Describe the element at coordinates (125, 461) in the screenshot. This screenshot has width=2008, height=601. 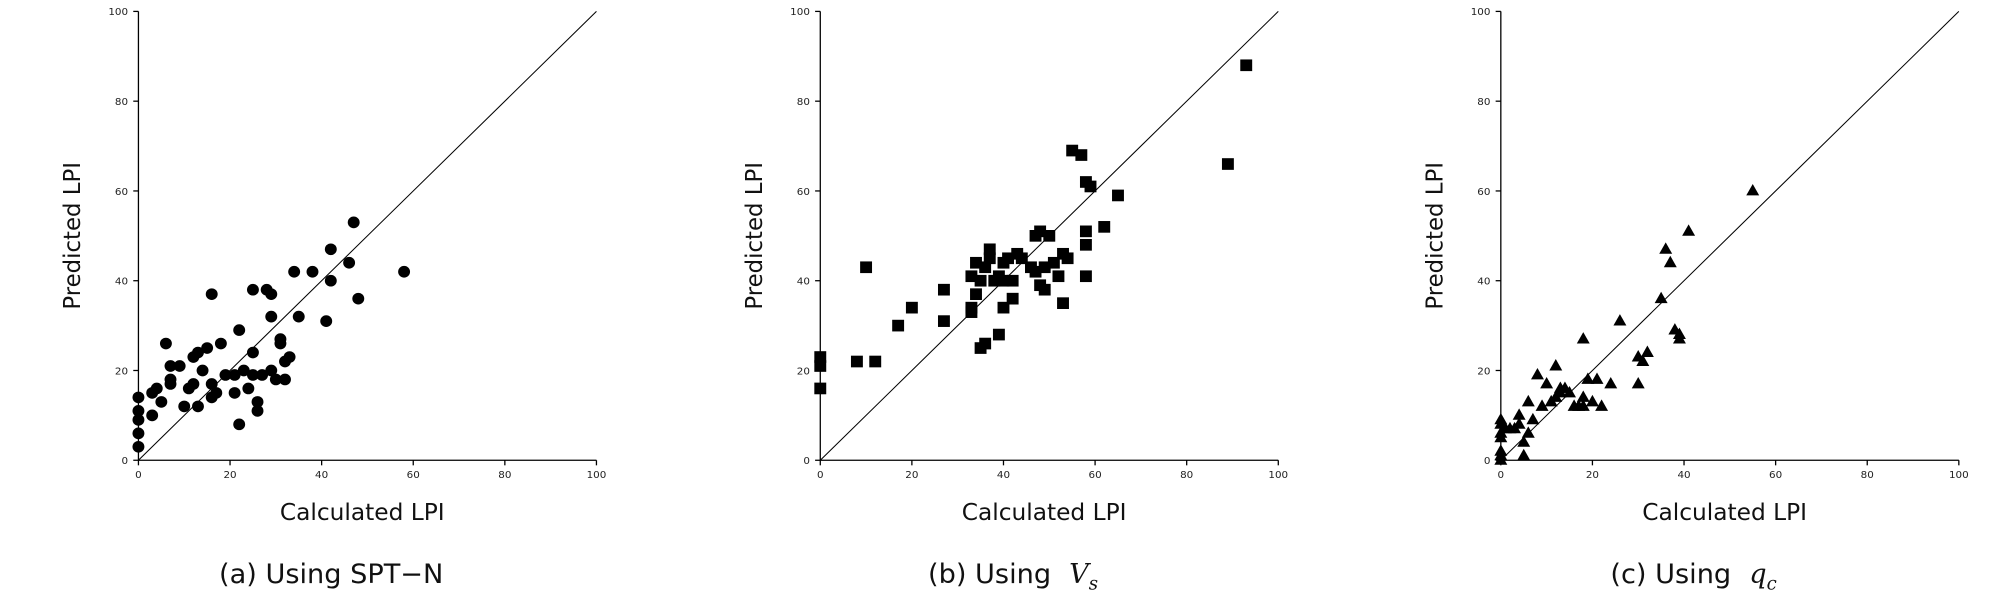
I see `y-tick-label: 0` at that location.